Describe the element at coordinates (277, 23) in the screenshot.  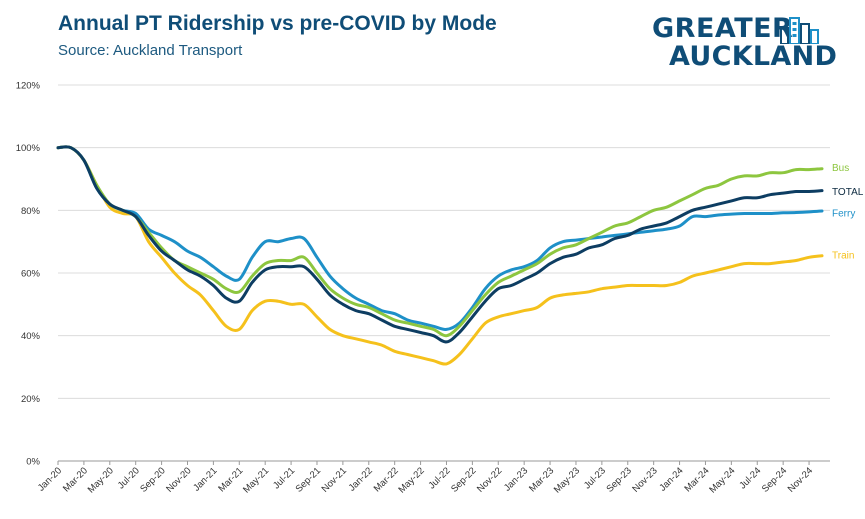
I see `chart-title: Annual PT Ridership vs pre-COVID by Mode` at that location.